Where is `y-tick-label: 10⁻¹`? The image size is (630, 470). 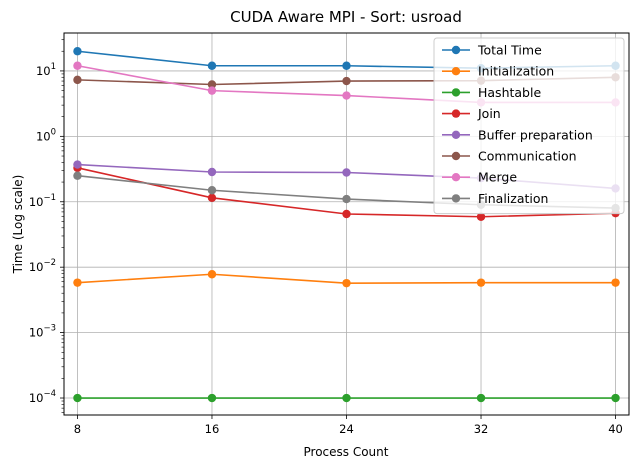 y-tick-label: 10⁻¹ is located at coordinates (42, 201).